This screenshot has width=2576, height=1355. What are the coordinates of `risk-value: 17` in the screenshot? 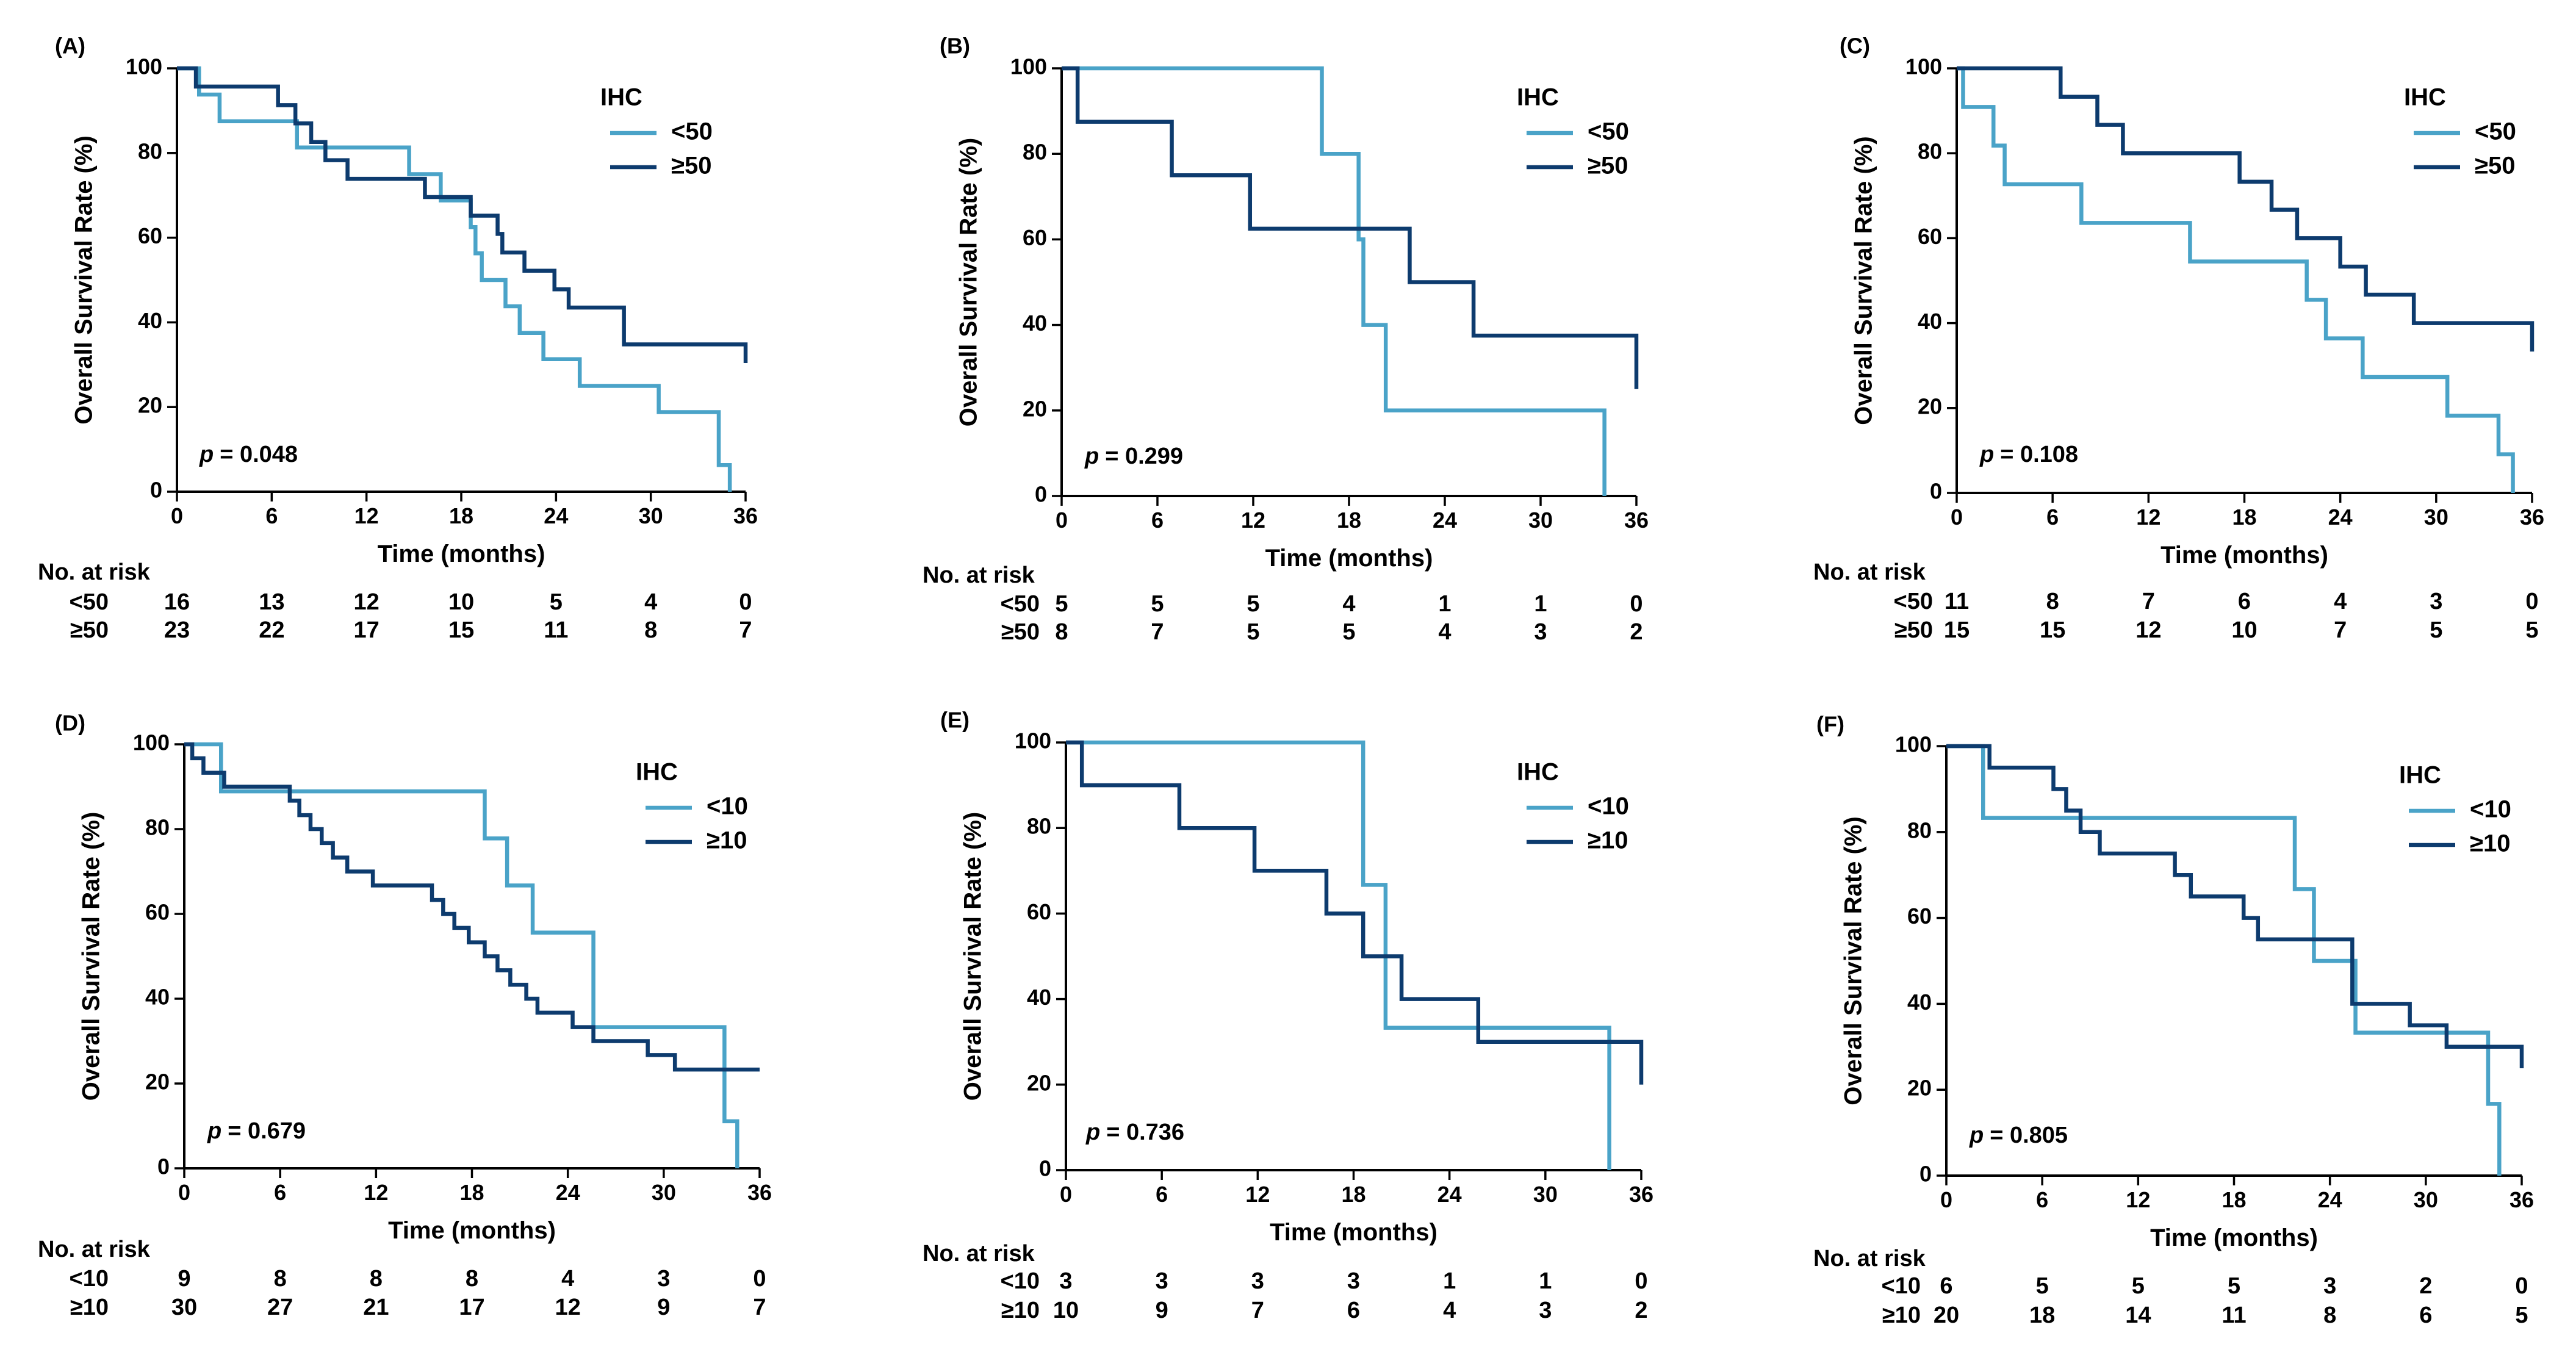 It's located at (471, 1308).